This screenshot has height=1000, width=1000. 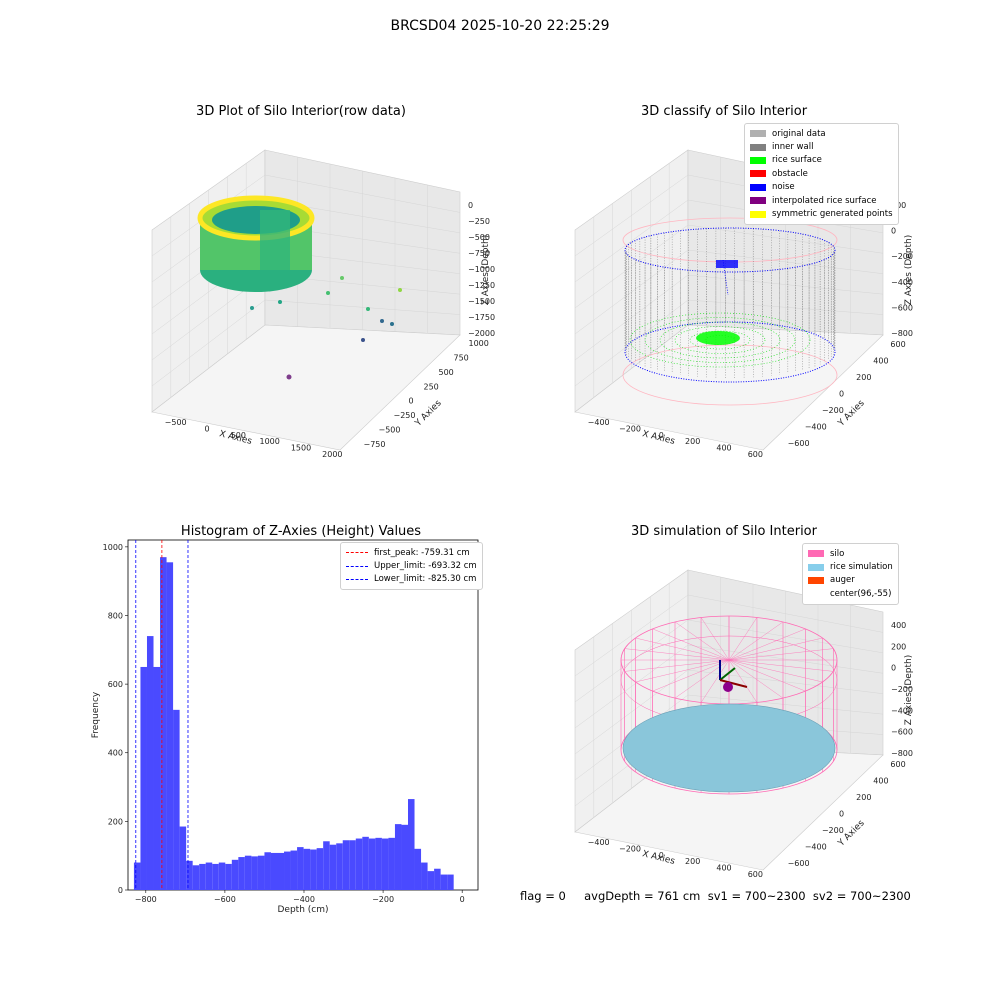 I want to click on legend-item: inner wall, so click(x=821, y=146).